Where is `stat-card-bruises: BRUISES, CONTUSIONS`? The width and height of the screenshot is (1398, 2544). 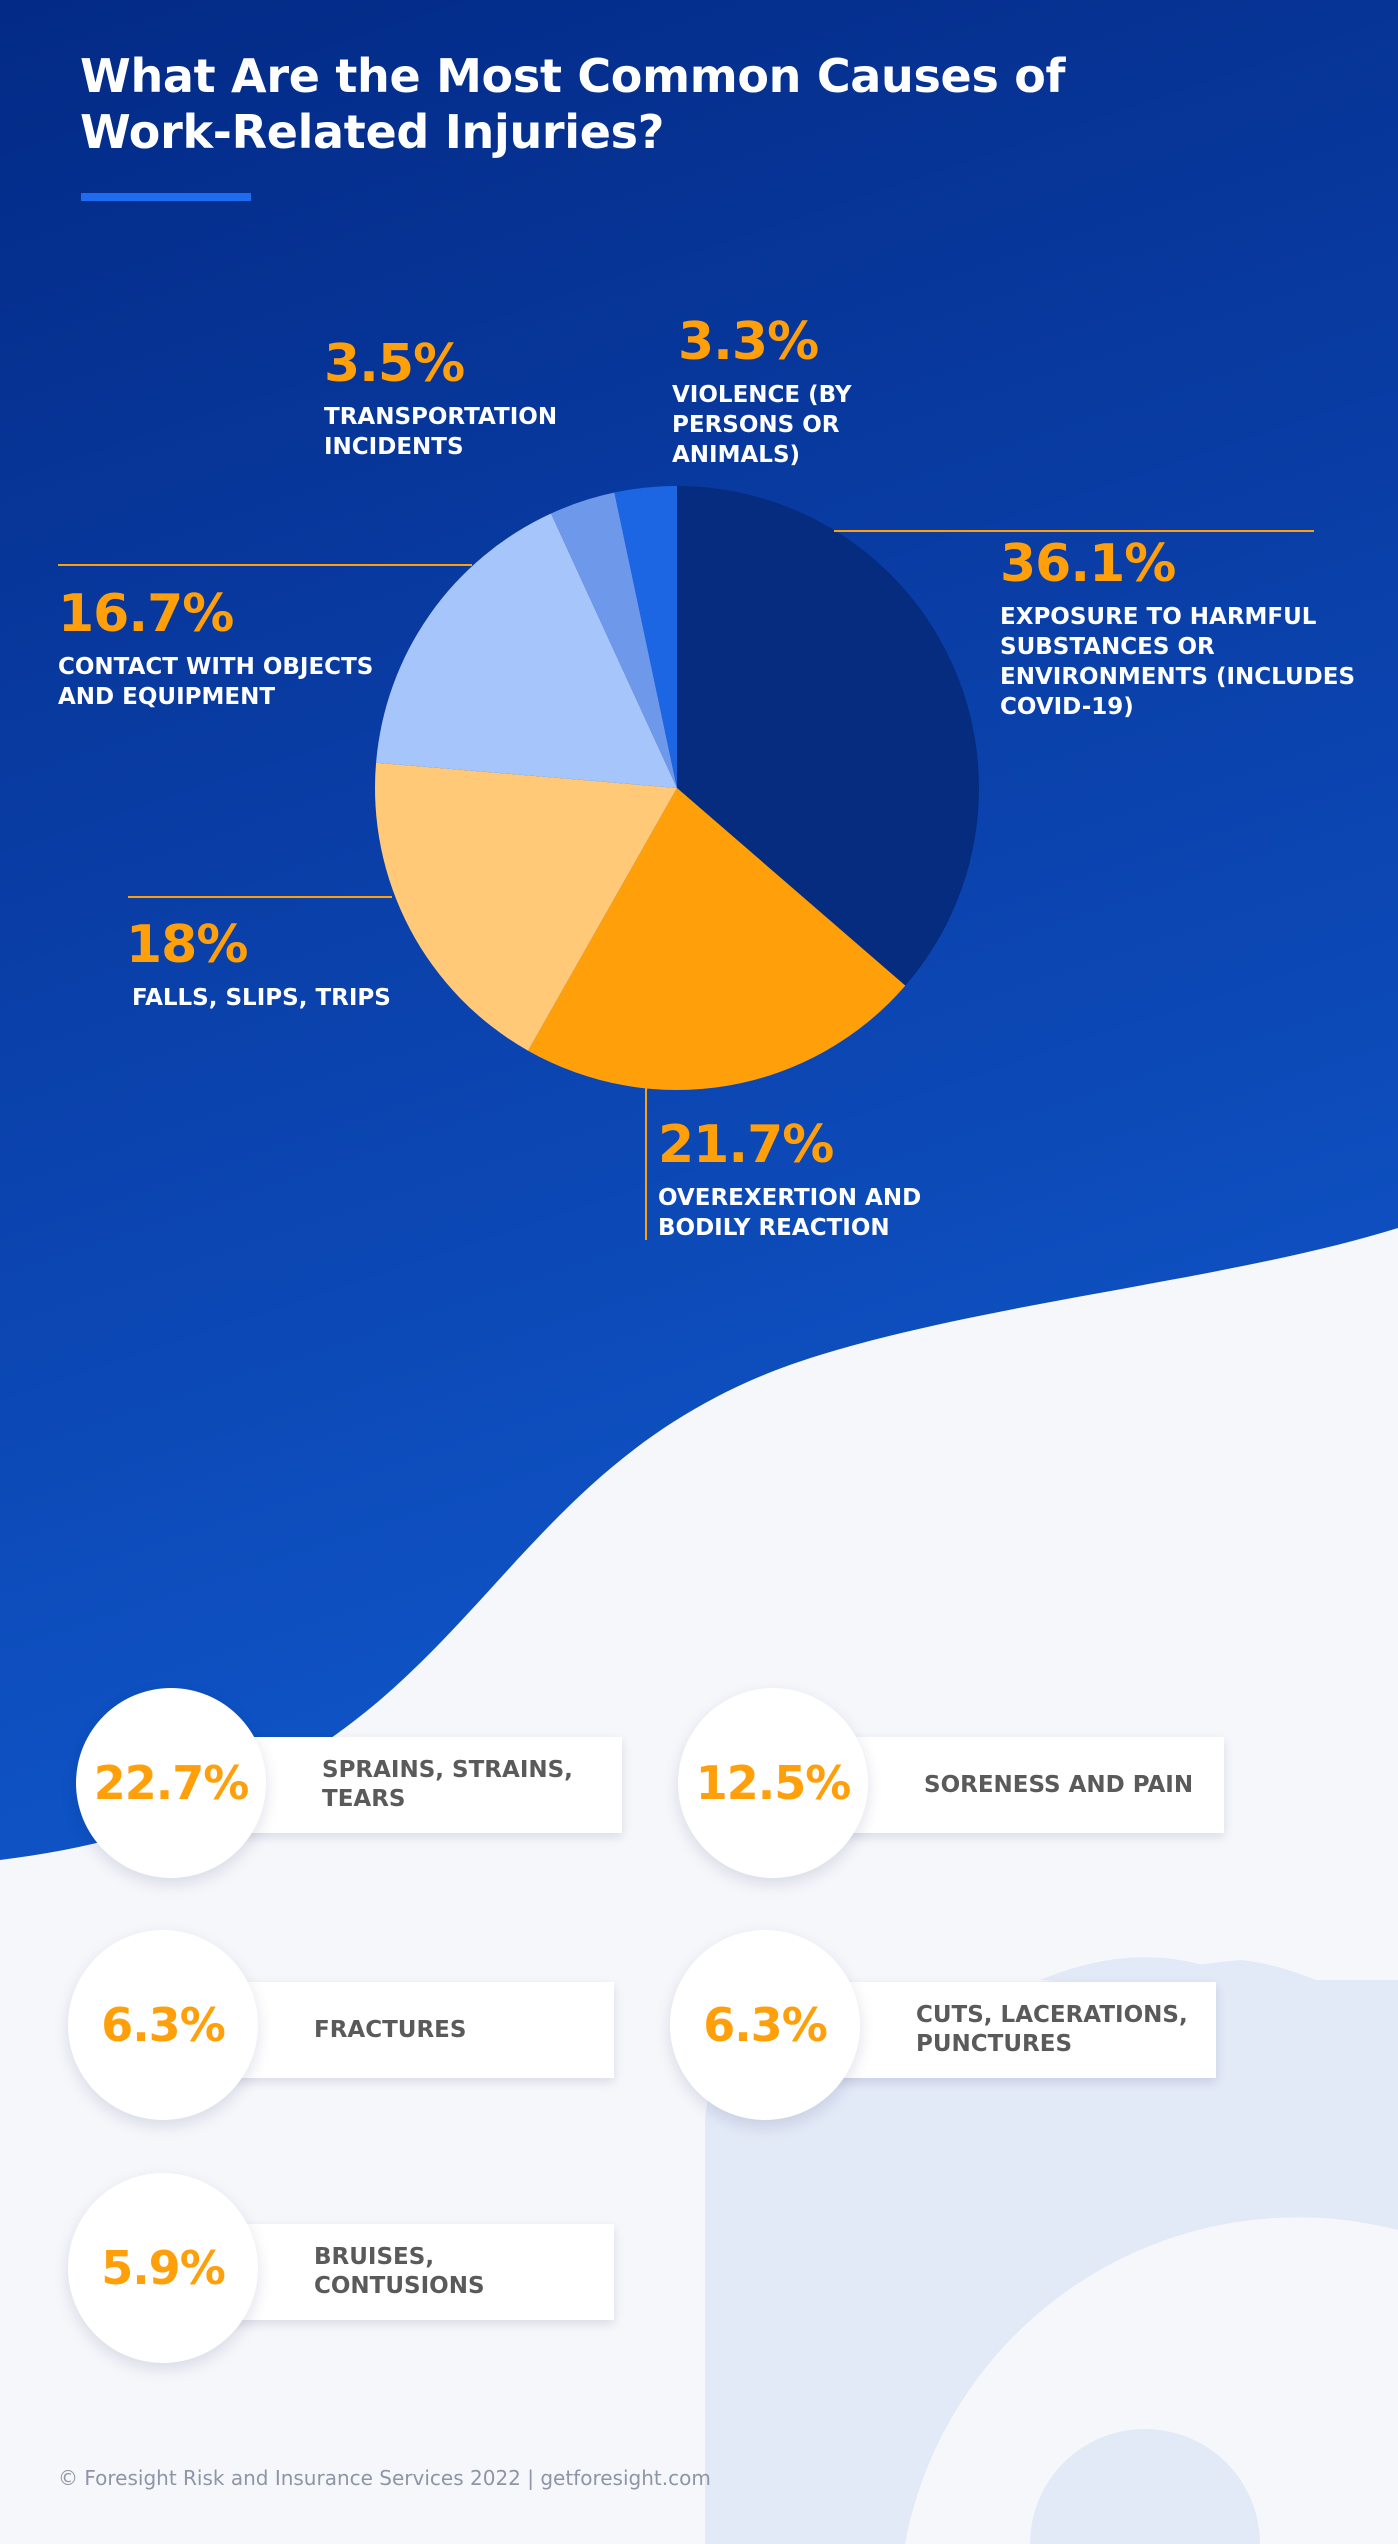
stat-card-bruises: BRUISES, CONTUSIONS is located at coordinates (419, 2272).